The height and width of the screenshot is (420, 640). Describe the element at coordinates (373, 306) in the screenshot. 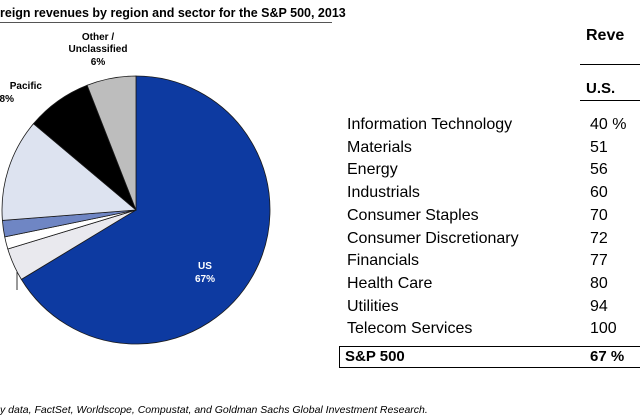

I see `table-row-sector: Utilities` at that location.